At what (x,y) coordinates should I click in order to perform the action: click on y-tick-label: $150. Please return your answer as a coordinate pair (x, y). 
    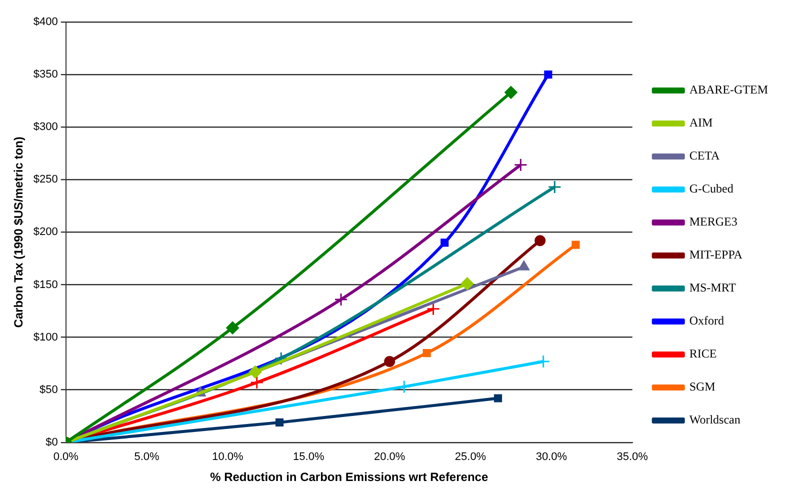
    Looking at the image, I should click on (45, 284).